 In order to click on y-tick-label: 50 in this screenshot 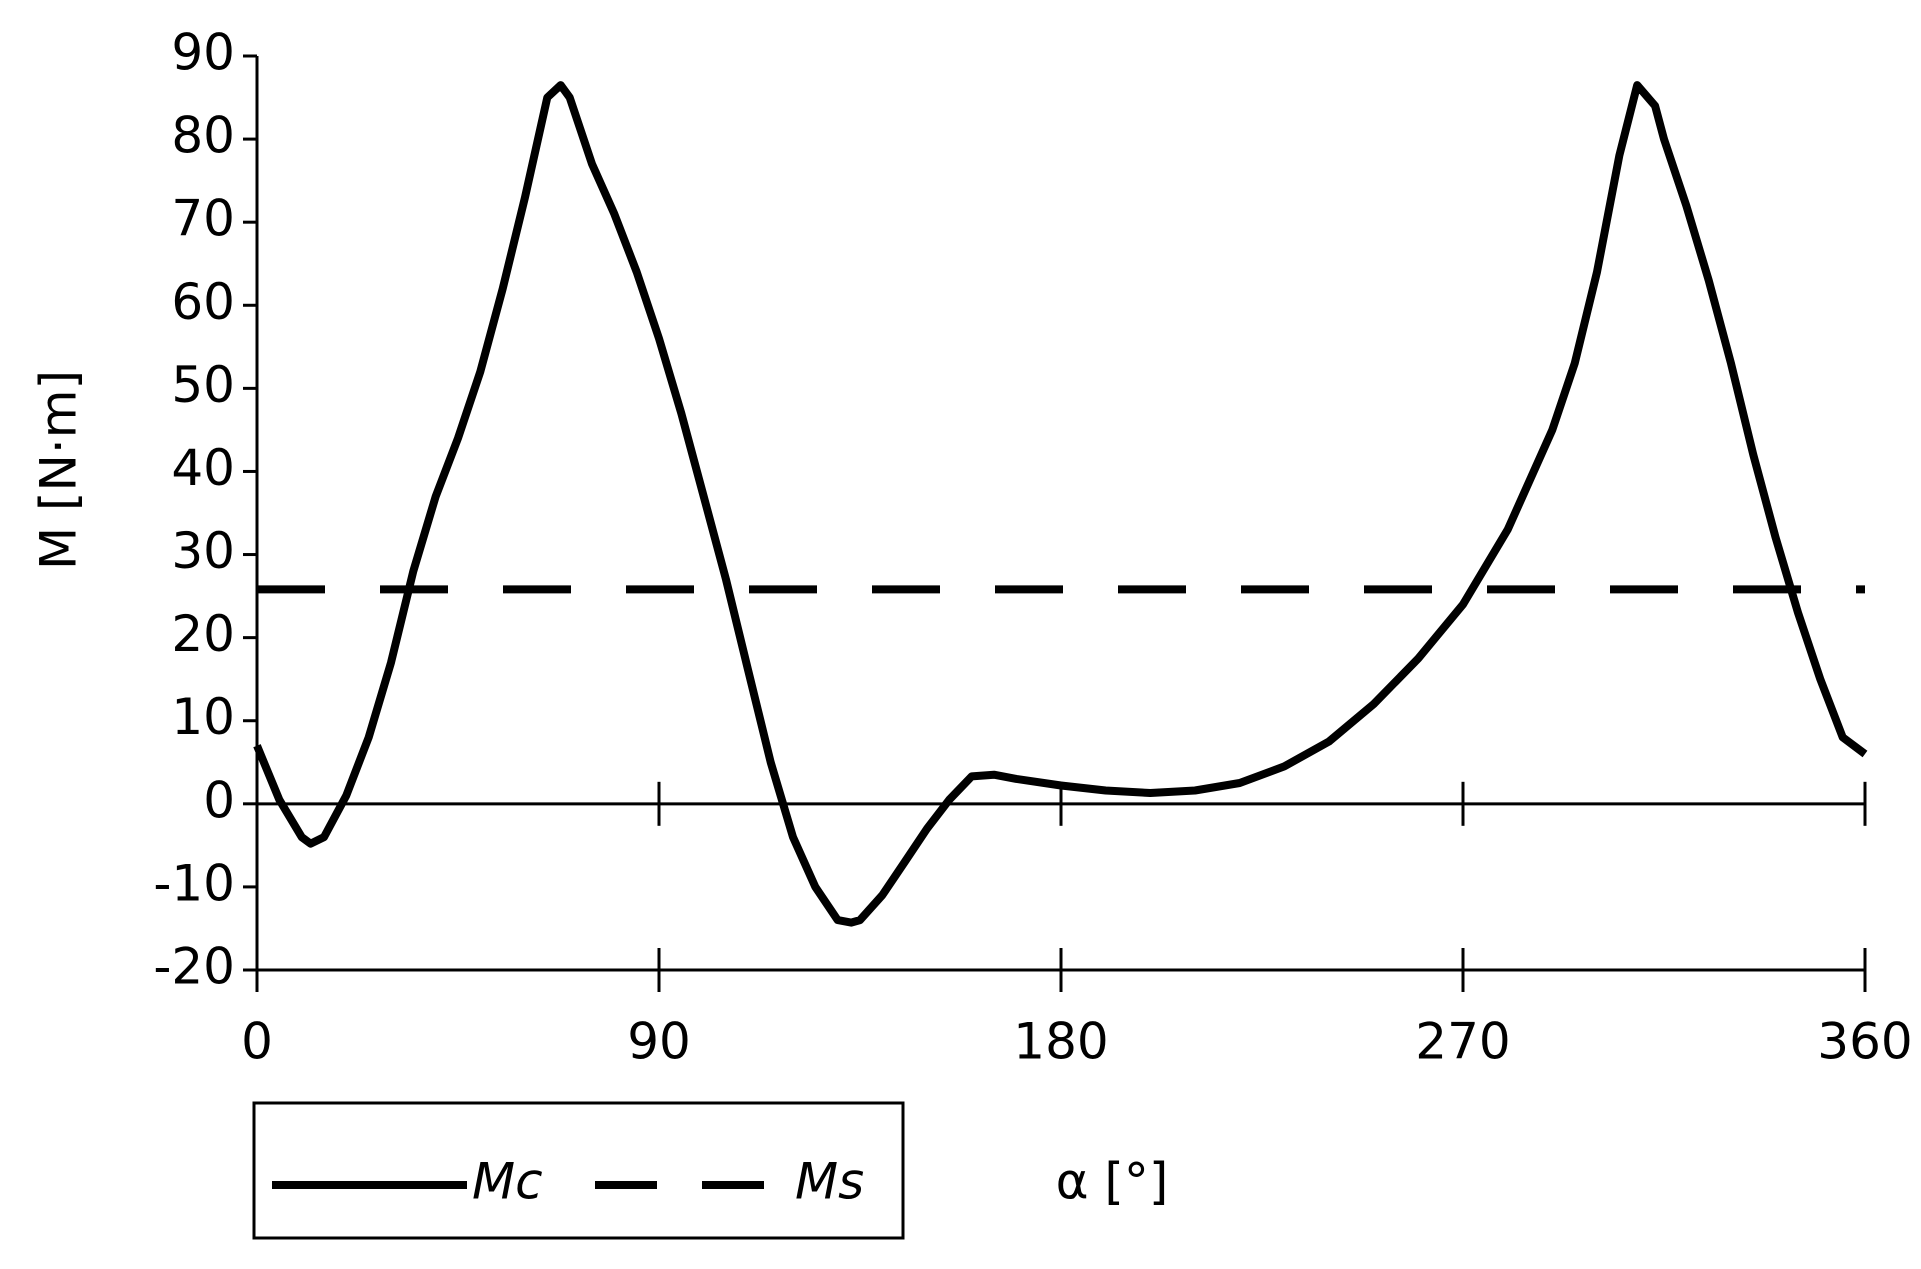, I will do `click(203, 385)`.